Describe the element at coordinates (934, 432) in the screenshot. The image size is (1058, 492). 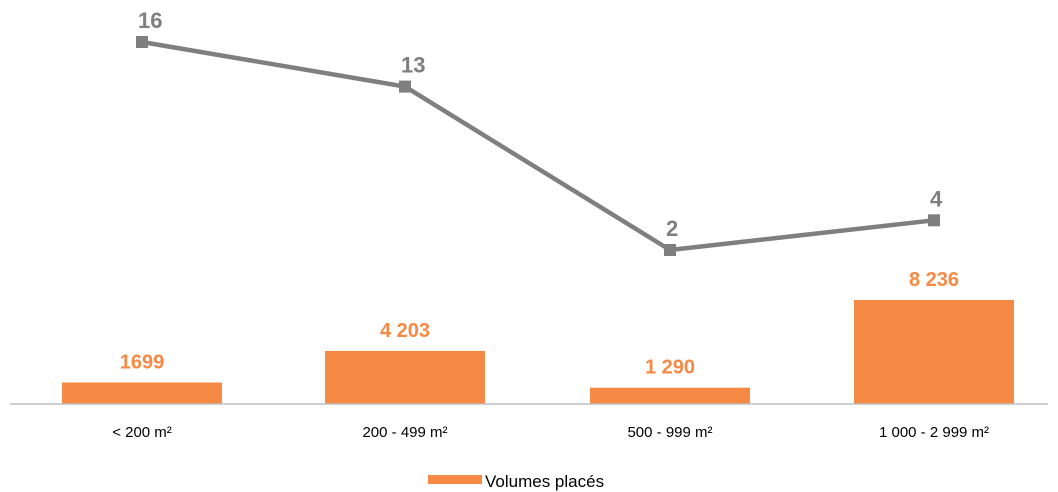
I see `x-tick-label: 1 000 - 2 999 m²` at that location.